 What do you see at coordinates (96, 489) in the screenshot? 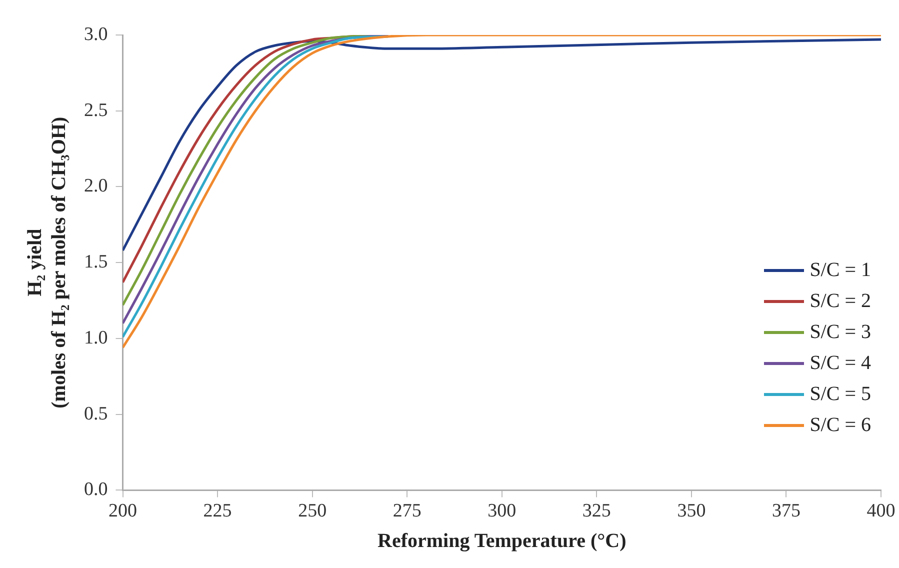
I see `y-tick-label: 0.0` at bounding box center [96, 489].